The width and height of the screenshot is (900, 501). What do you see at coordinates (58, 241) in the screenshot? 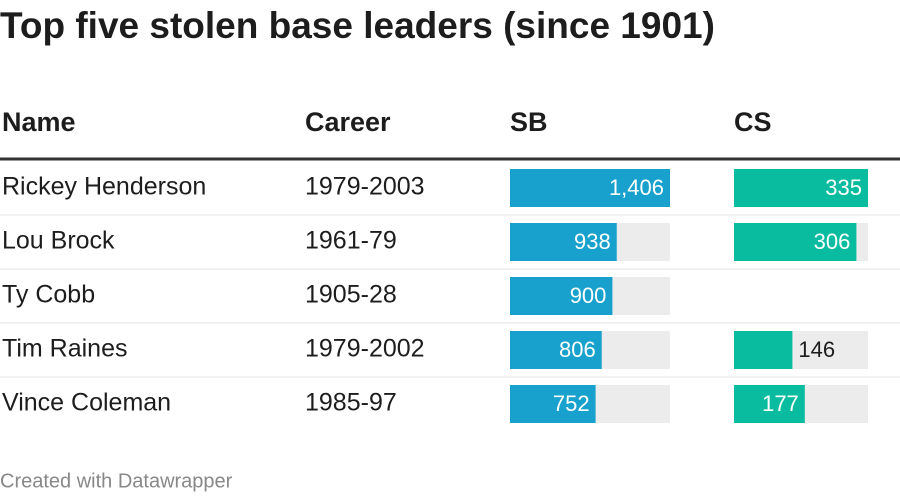
I see `player-name: Lou Brock` at bounding box center [58, 241].